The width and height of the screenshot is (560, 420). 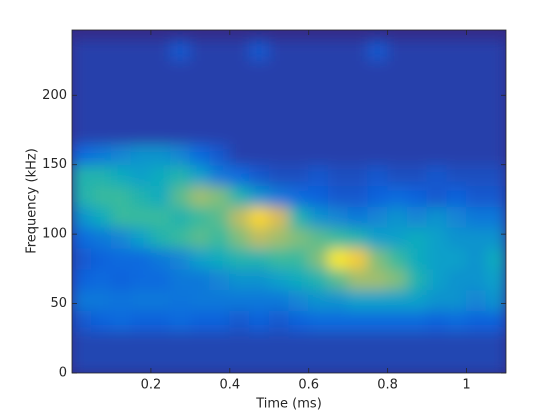 I want to click on x-tick-label: 0.8, so click(x=387, y=385).